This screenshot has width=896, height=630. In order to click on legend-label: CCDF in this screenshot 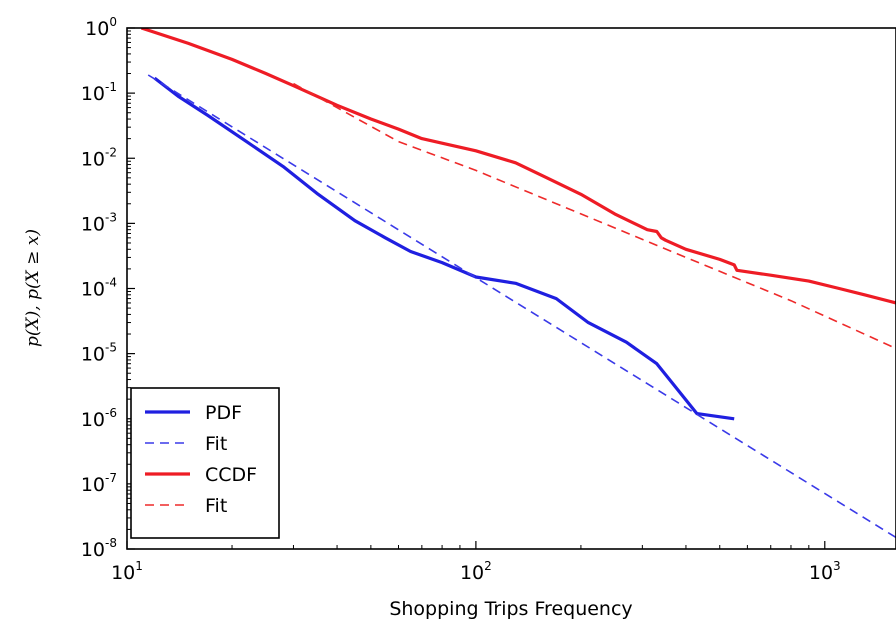, I will do `click(231, 475)`.